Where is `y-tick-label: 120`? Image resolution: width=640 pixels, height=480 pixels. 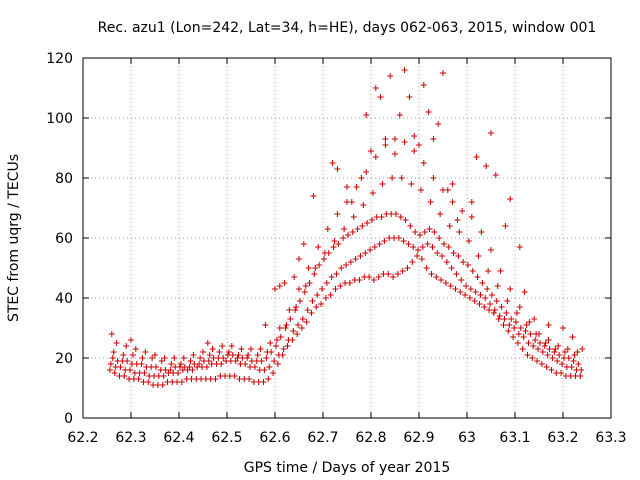
y-tick-label: 120 is located at coordinates (59, 59).